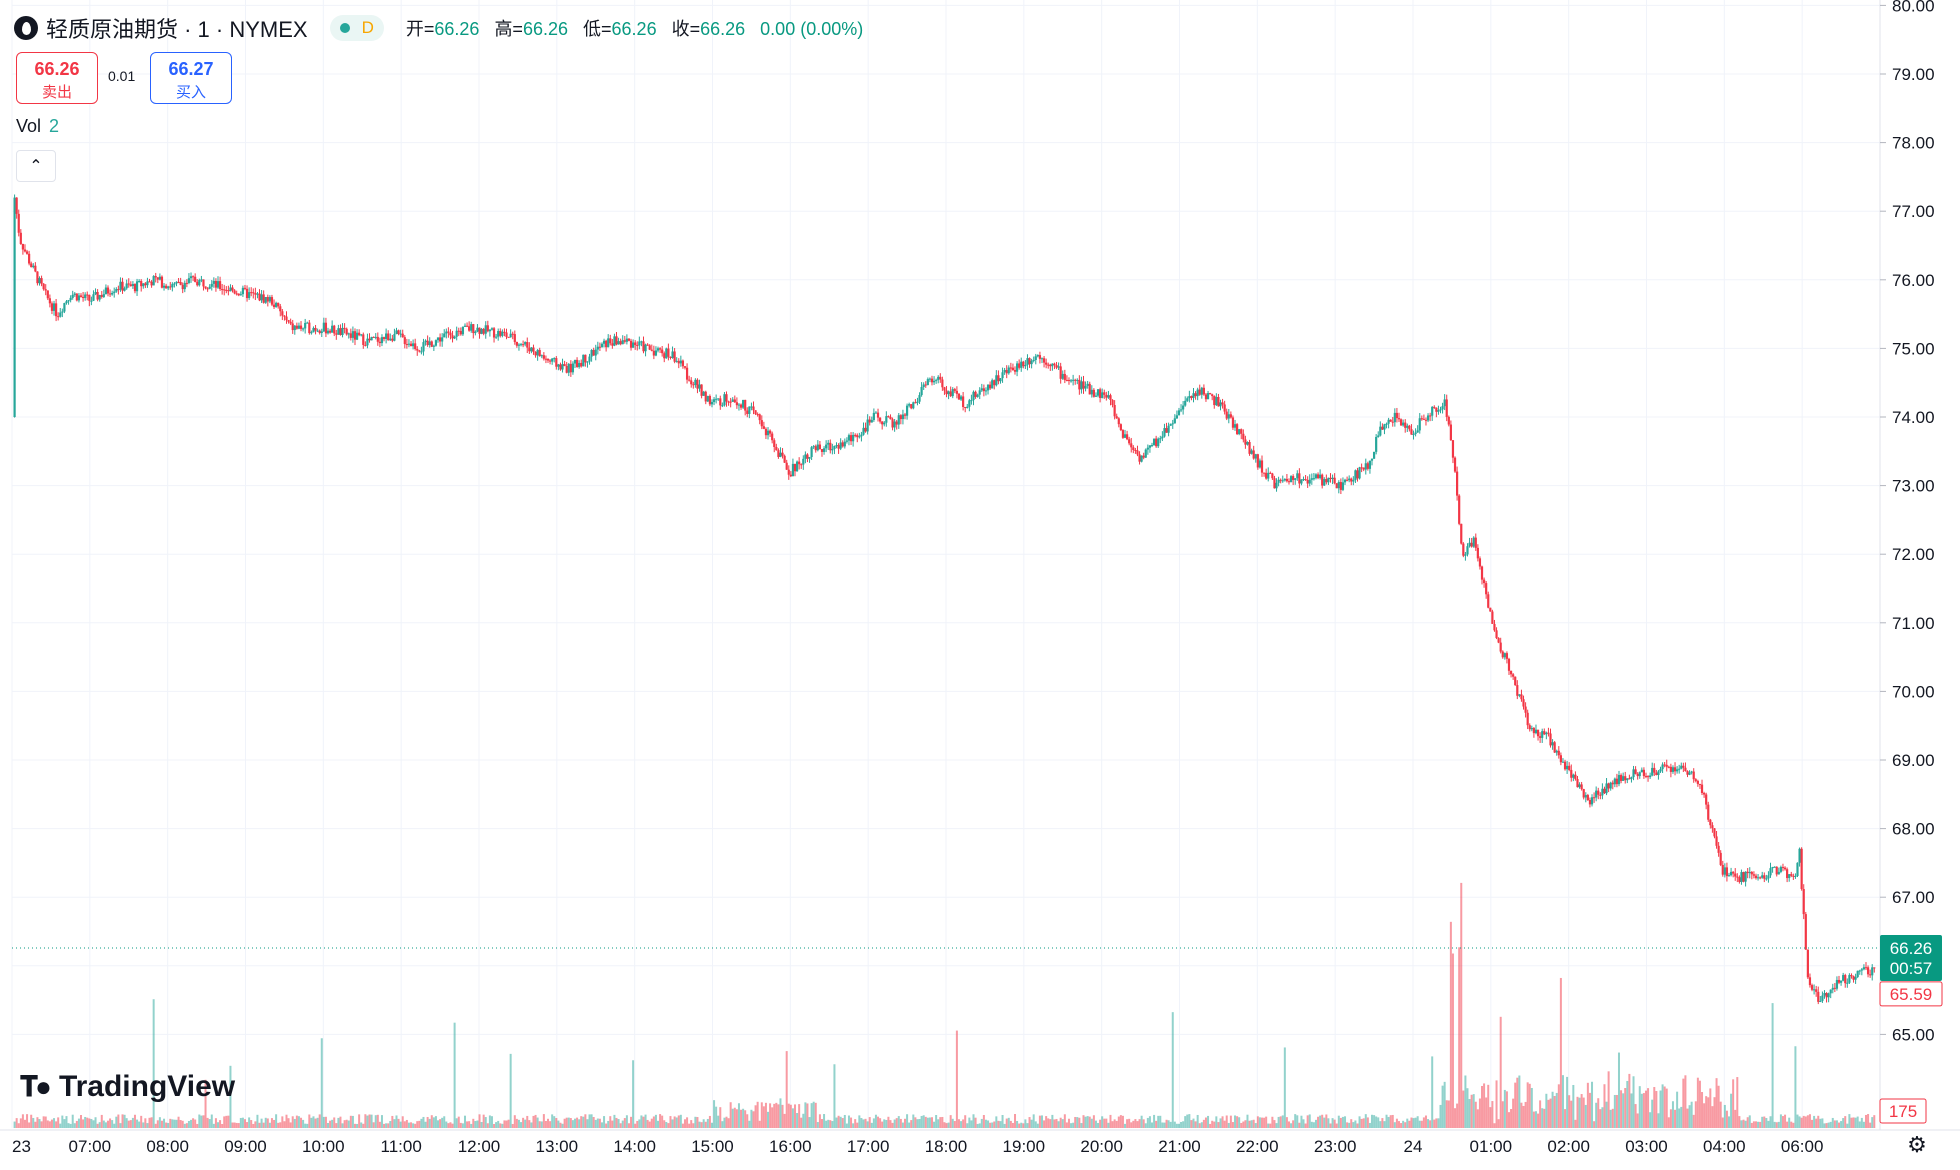  Describe the element at coordinates (1913, 417) in the screenshot. I see `price-tick-label: 74.00` at that location.